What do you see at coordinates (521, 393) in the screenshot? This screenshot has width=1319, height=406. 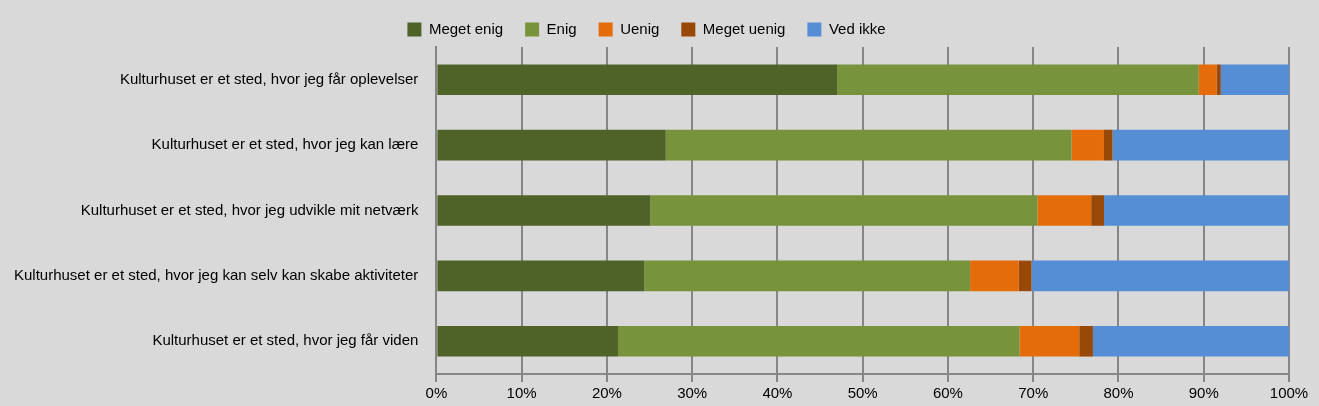 I see `x-tick-label: 10%` at bounding box center [521, 393].